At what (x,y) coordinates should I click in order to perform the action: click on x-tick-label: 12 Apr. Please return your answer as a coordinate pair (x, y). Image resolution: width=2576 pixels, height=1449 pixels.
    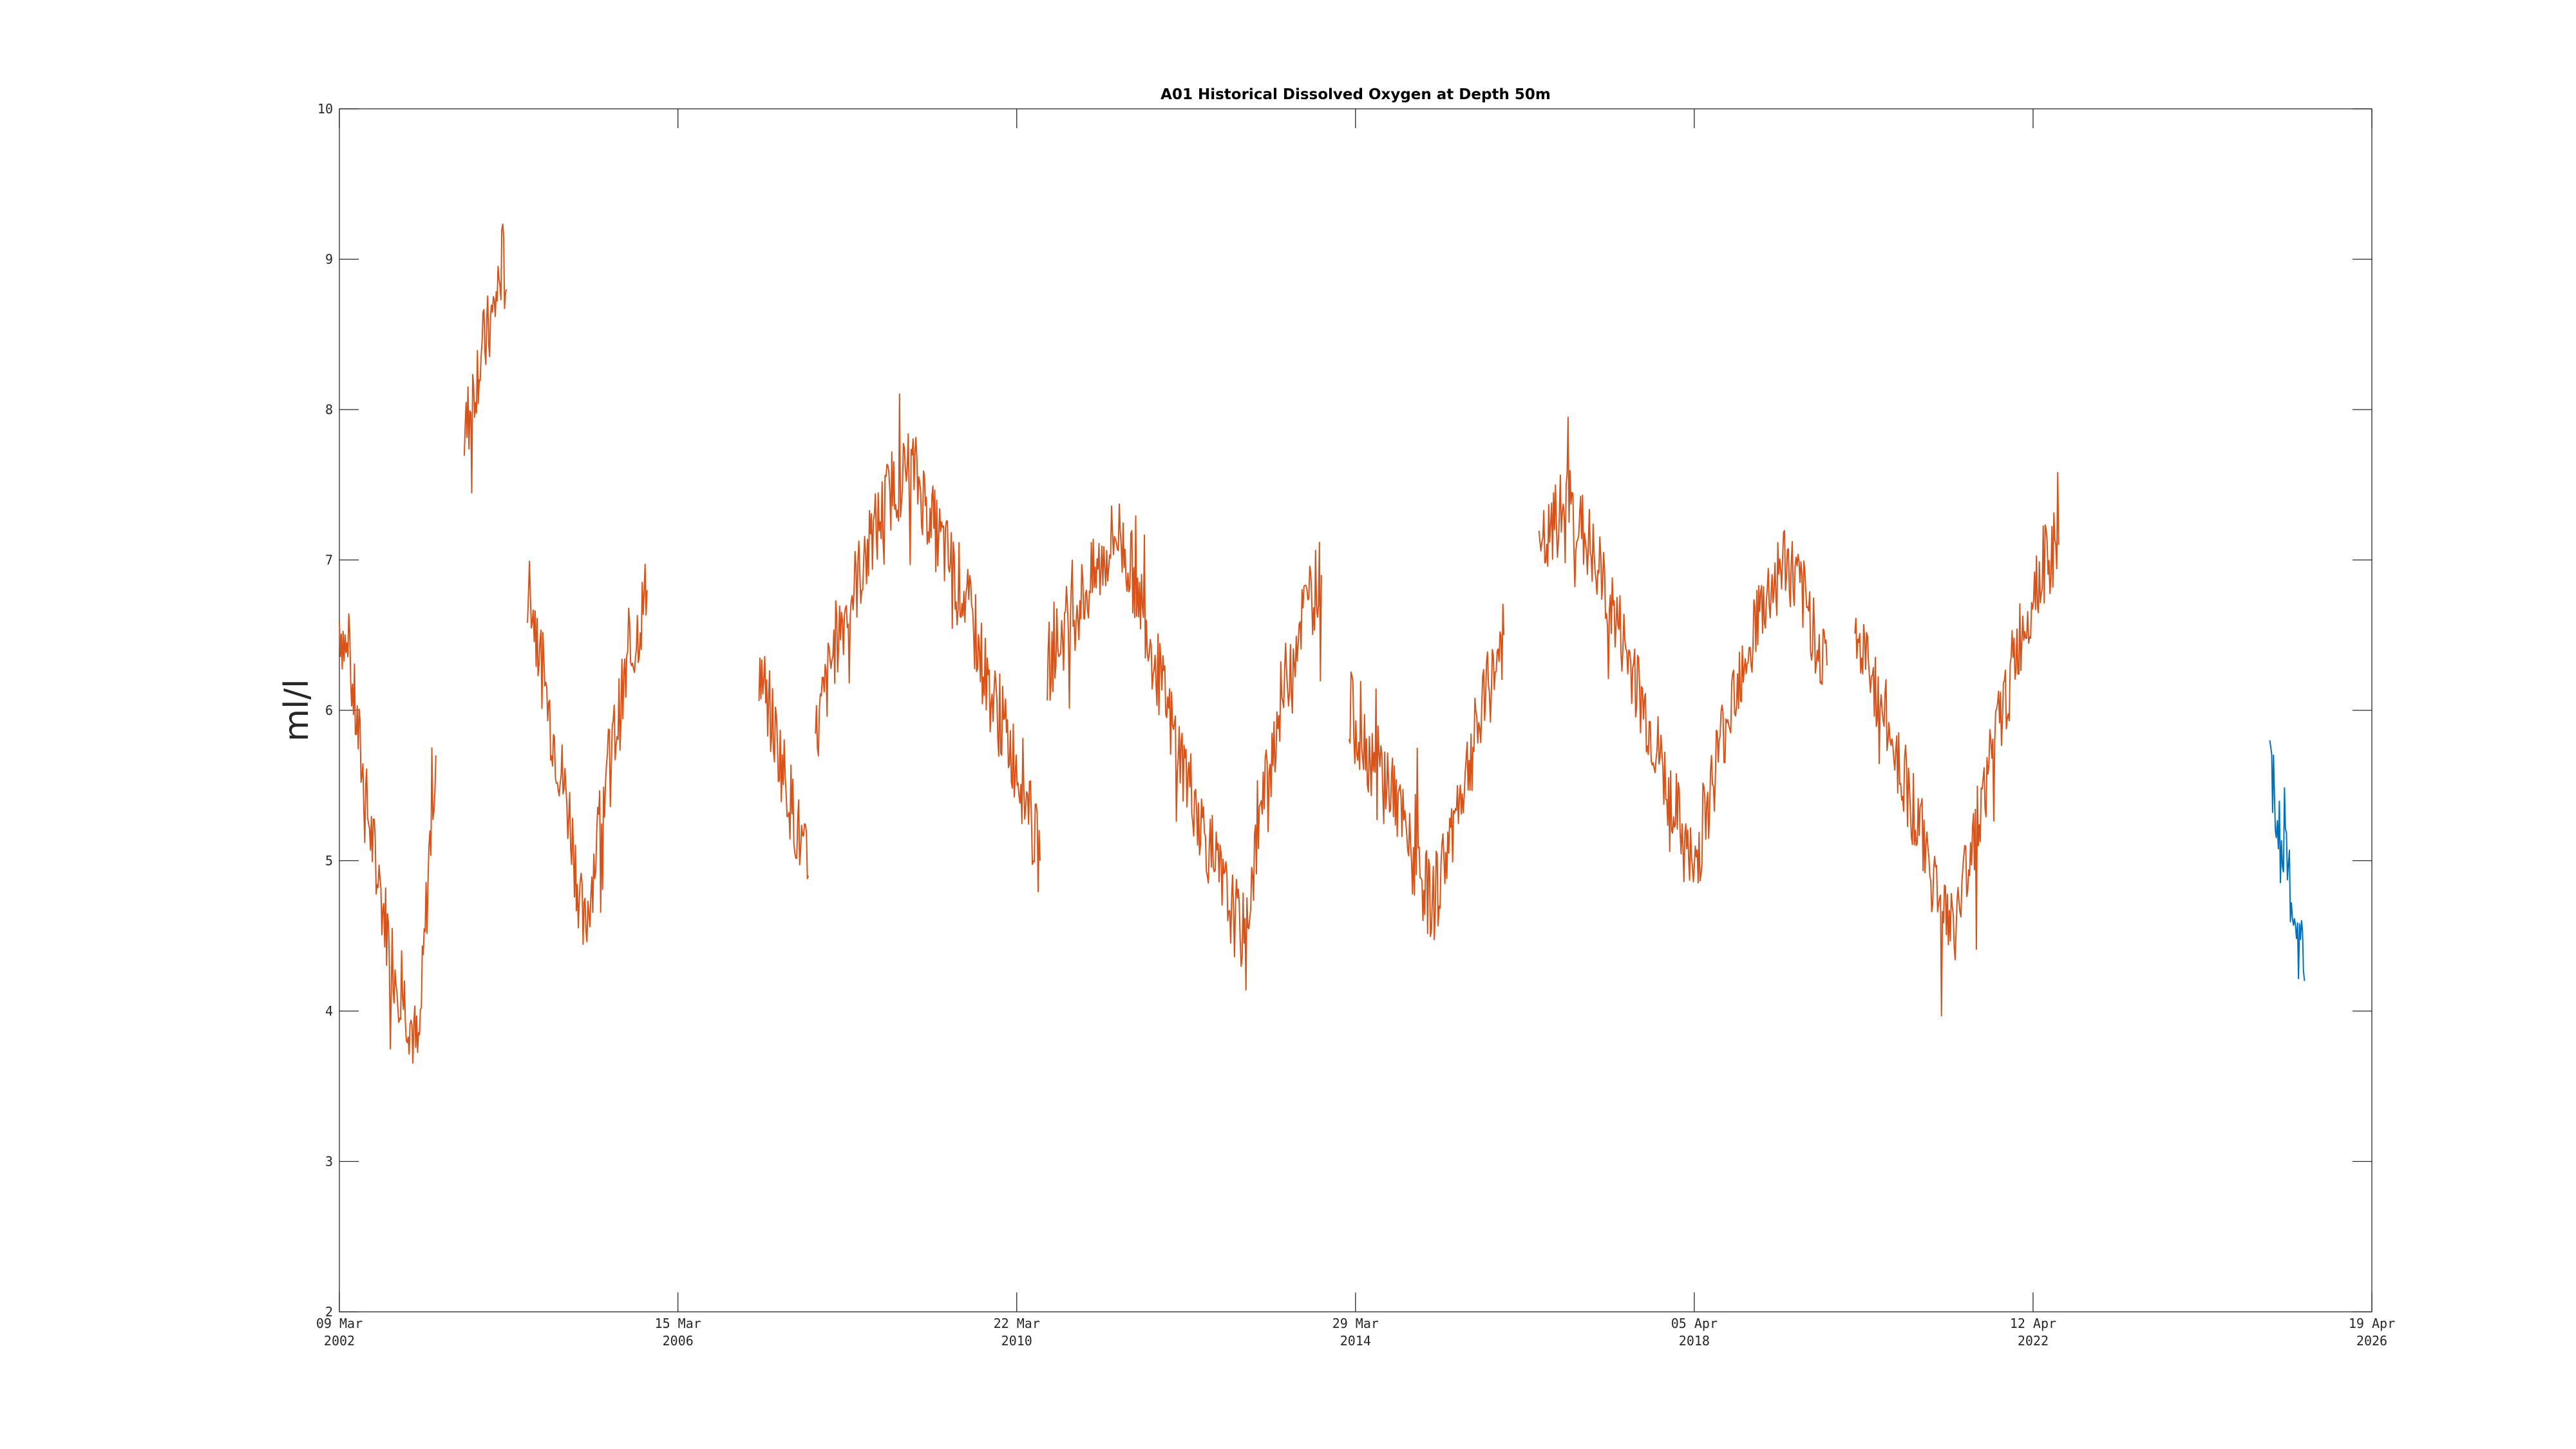
    Looking at the image, I should click on (2033, 1323).